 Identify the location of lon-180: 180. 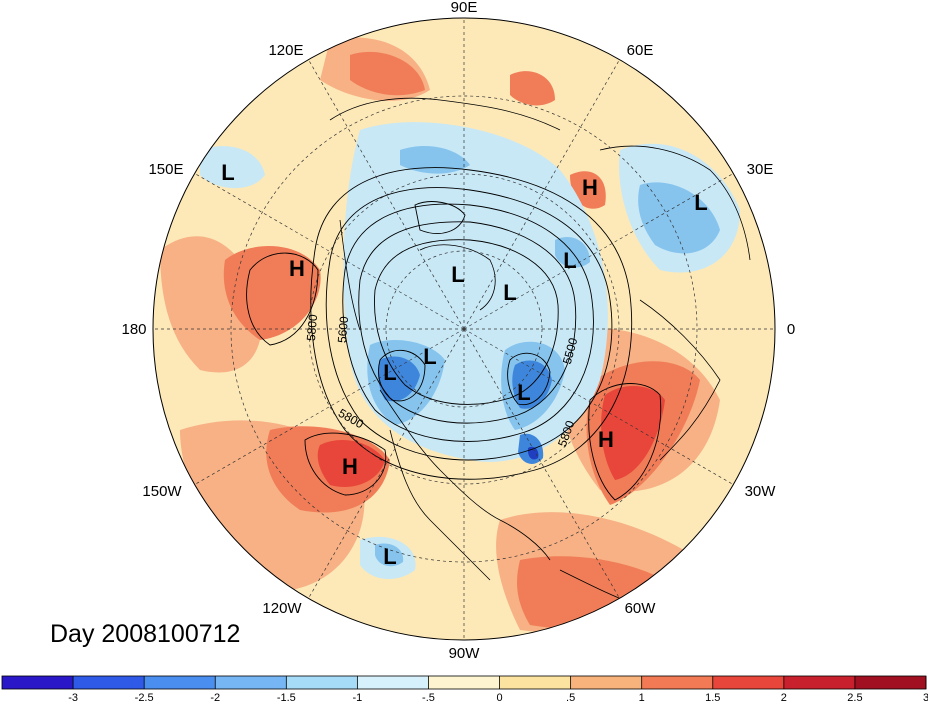
(133, 329).